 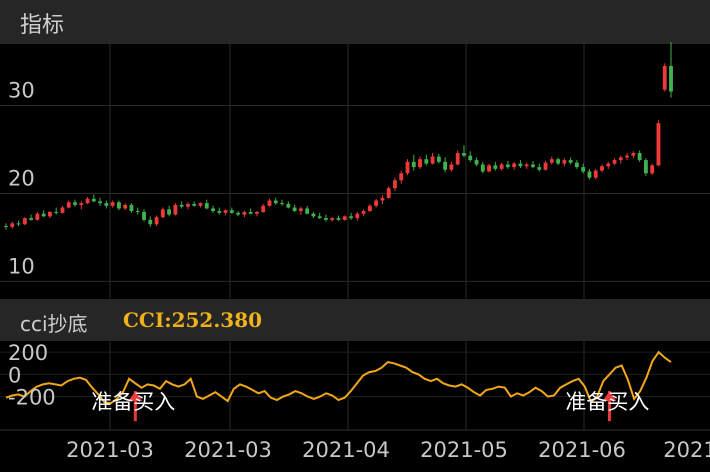 What do you see at coordinates (193, 320) in the screenshot?
I see `cci-value-label: CCI:252.380` at bounding box center [193, 320].